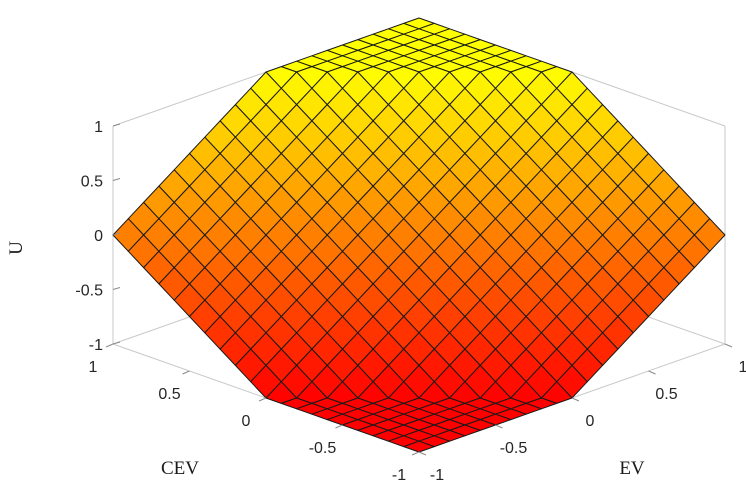 Image resolution: width=746 pixels, height=487 pixels. Describe the element at coordinates (93, 367) in the screenshot. I see `y-tick-label: 1` at that location.